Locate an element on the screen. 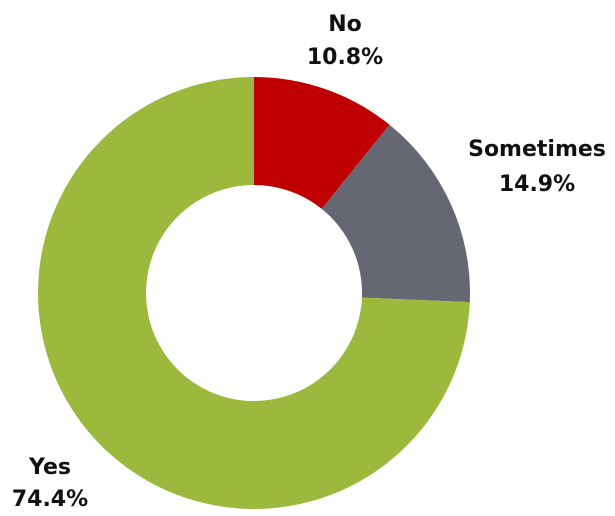  value-label: 10.8% is located at coordinates (345, 57).